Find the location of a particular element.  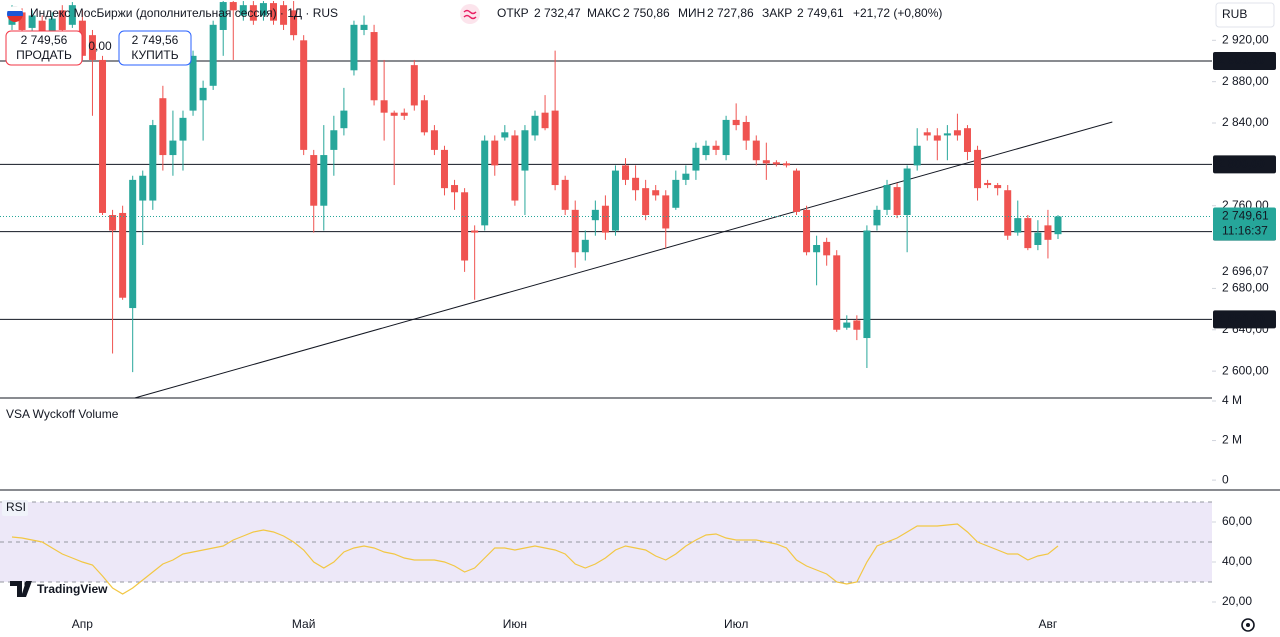

last-price-label: 2 749,61 is located at coordinates (1245, 216).